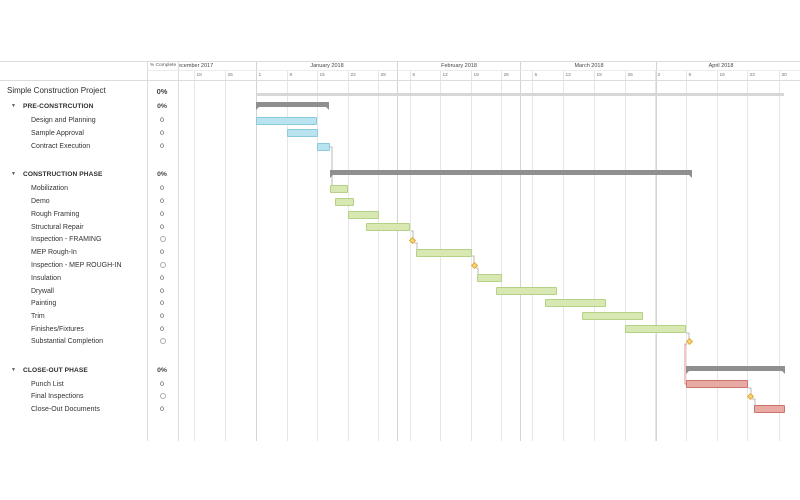  What do you see at coordinates (163, 65) in the screenshot?
I see `percent-complete-header: % Complete` at bounding box center [163, 65].